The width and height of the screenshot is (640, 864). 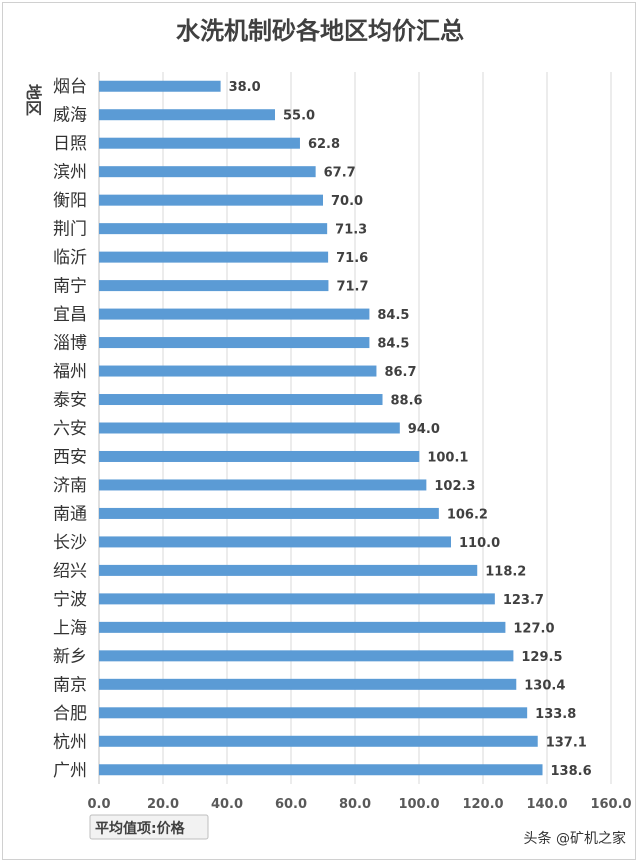 I want to click on category-label: 合肥, so click(x=70, y=714).